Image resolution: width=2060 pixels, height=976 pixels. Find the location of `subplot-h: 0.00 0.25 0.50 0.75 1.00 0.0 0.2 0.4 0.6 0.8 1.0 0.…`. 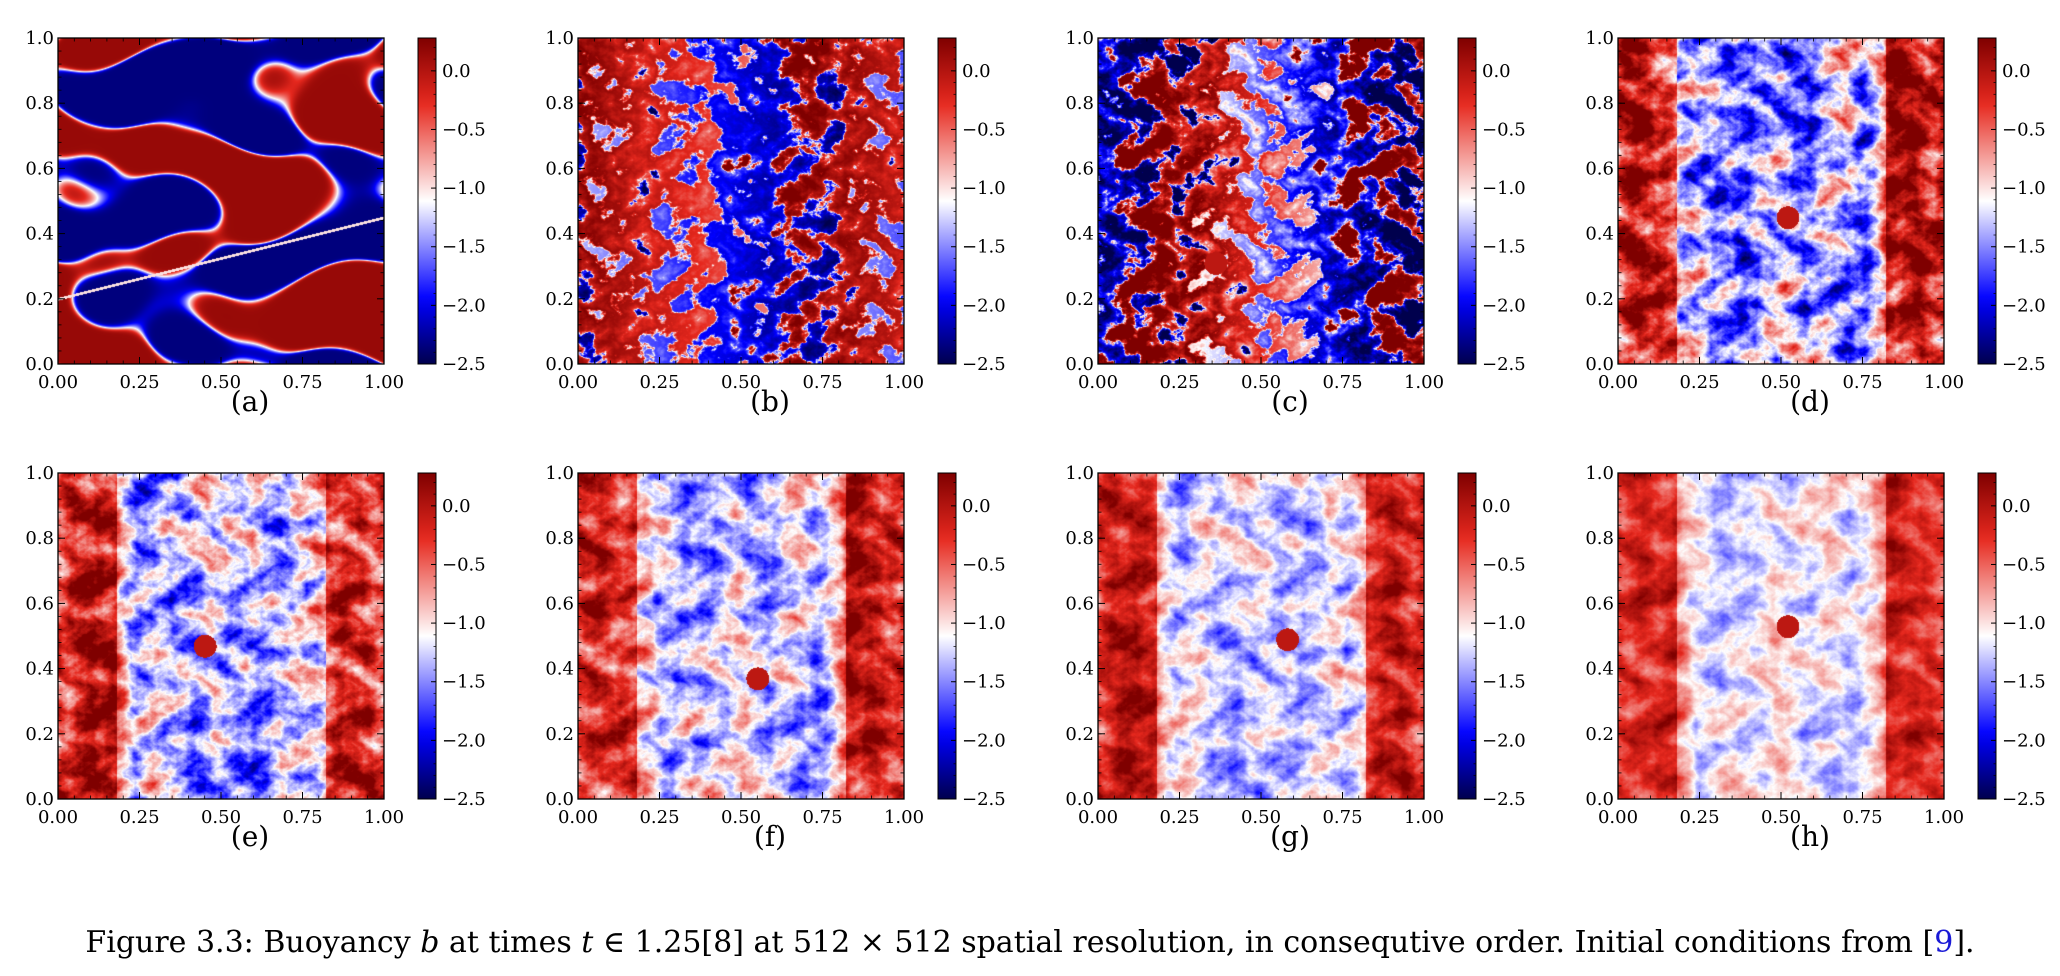

subplot-h: 0.00 0.25 0.50 0.75 1.00 0.0 0.2 0.4 0.6 0.8 1.0 0.… is located at coordinates (1810, 653).